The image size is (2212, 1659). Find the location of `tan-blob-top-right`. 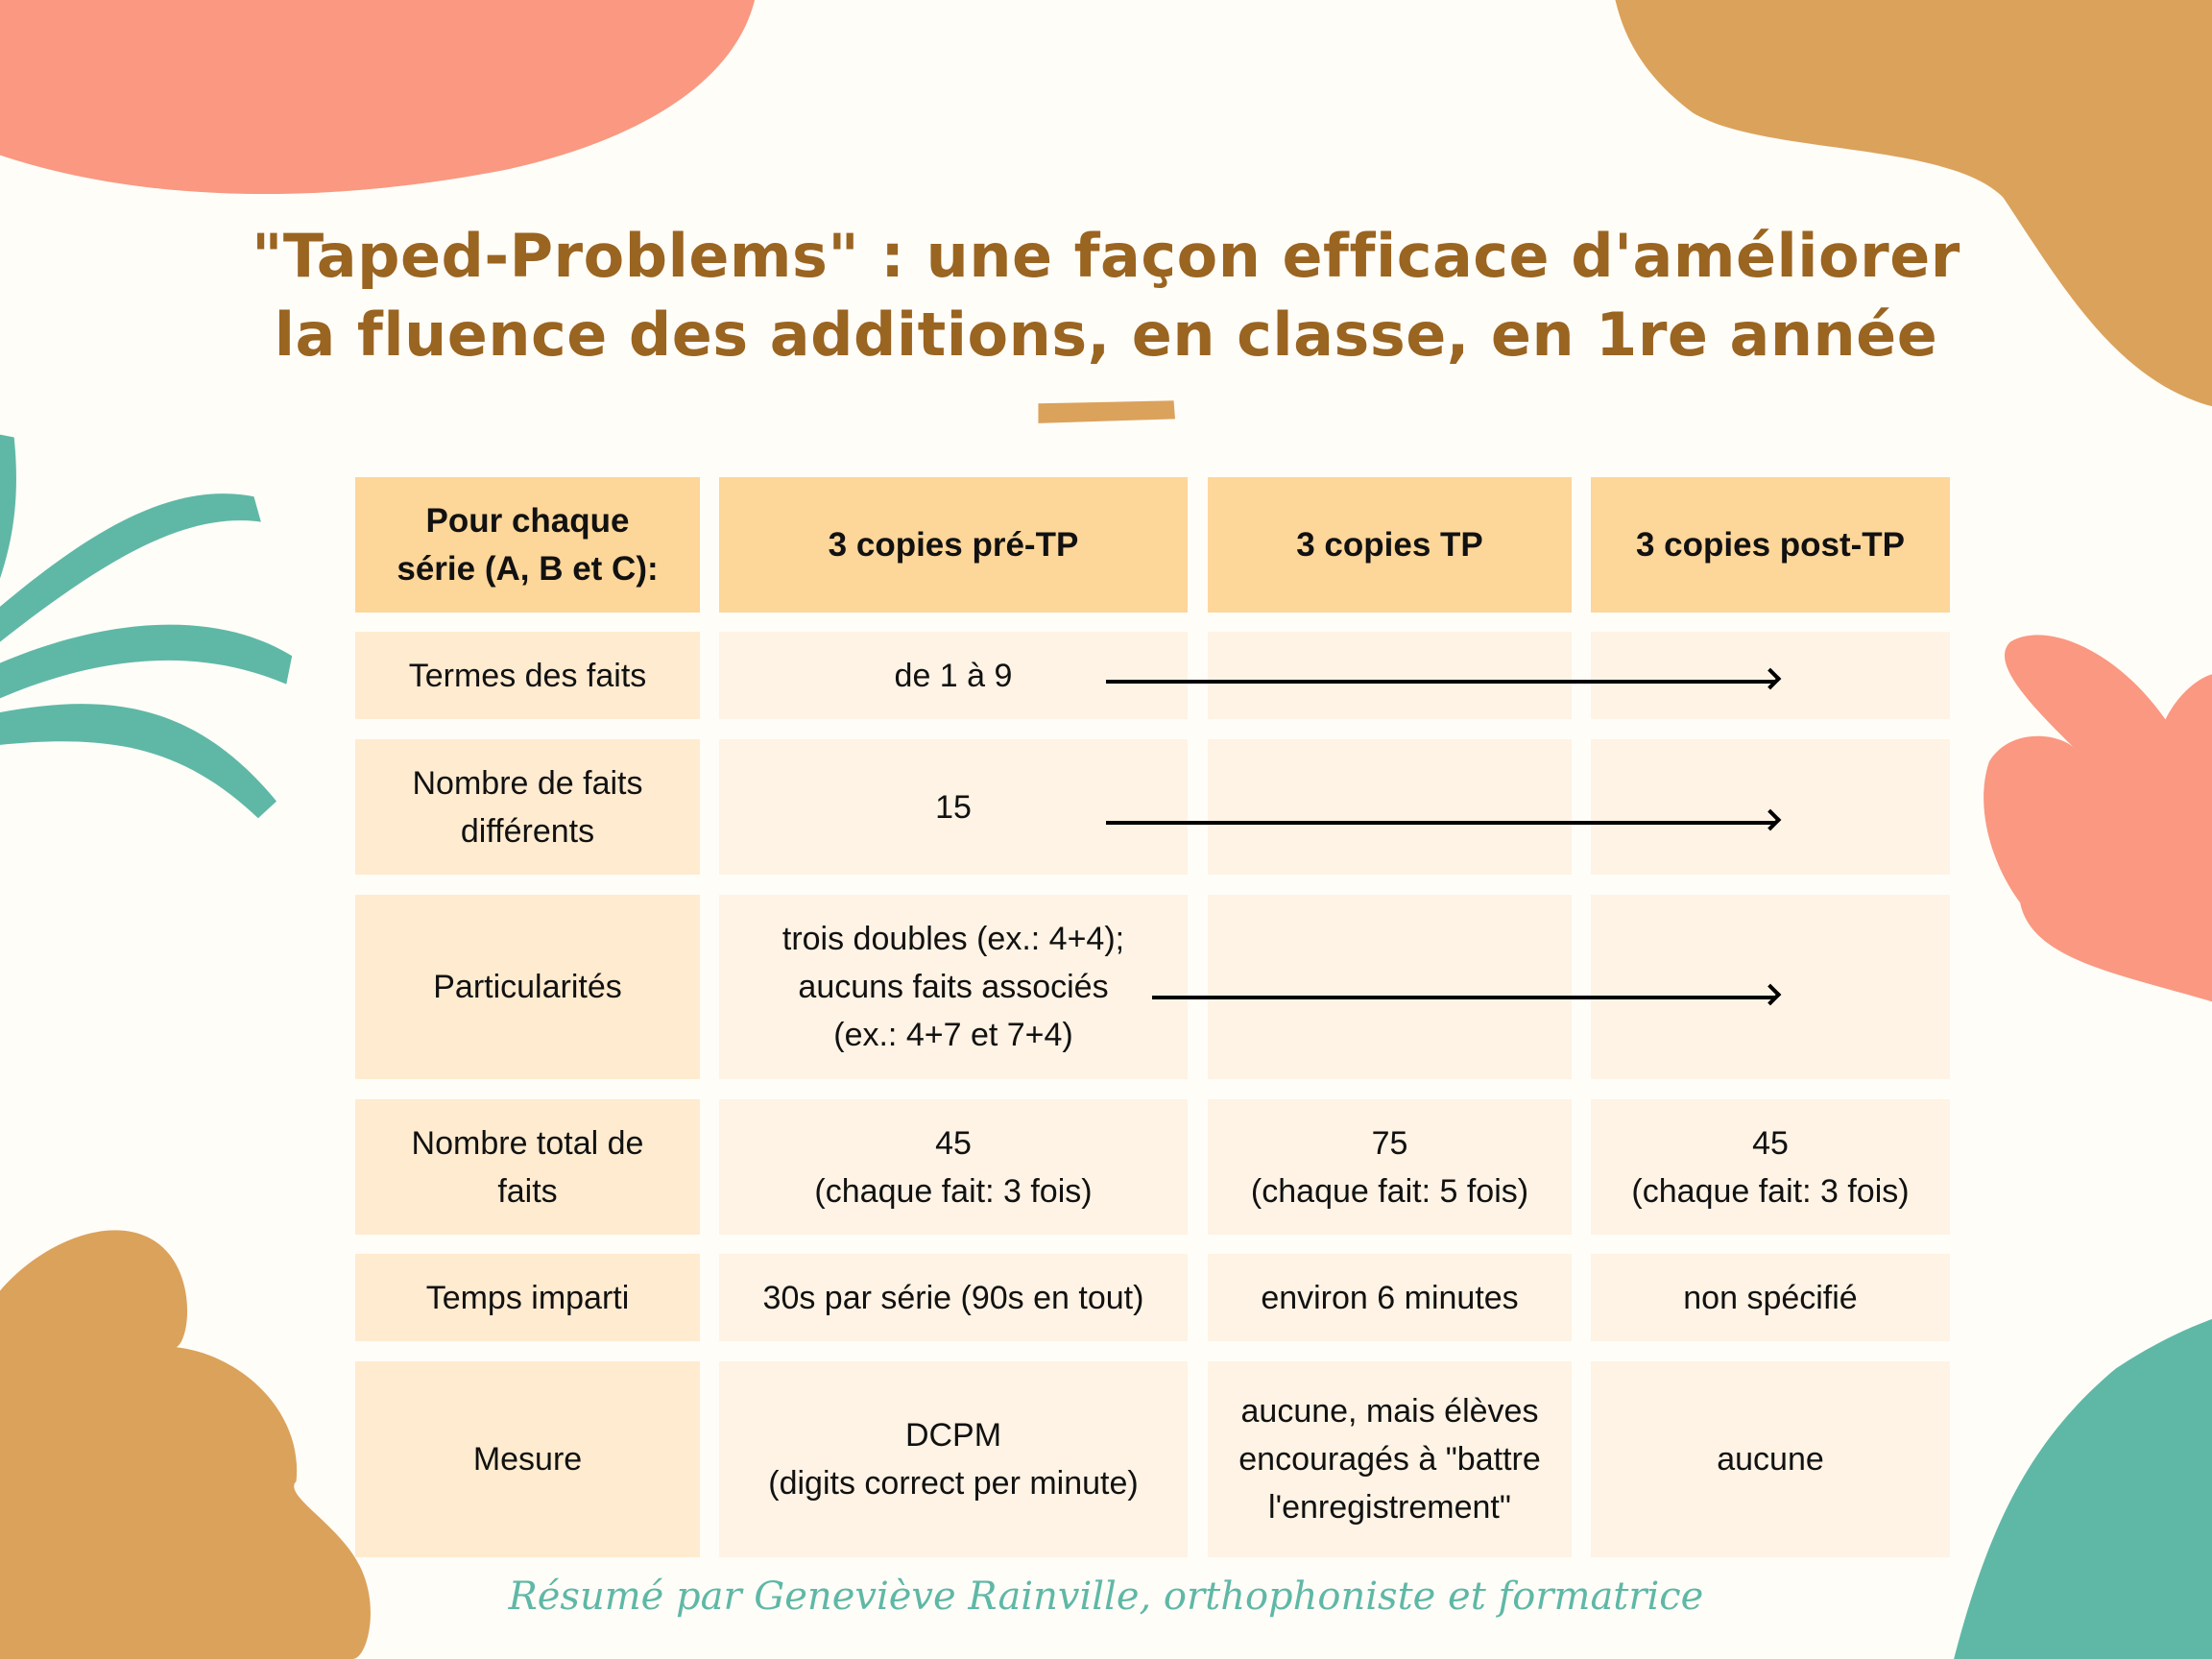

tan-blob-top-right is located at coordinates (1913, 203).